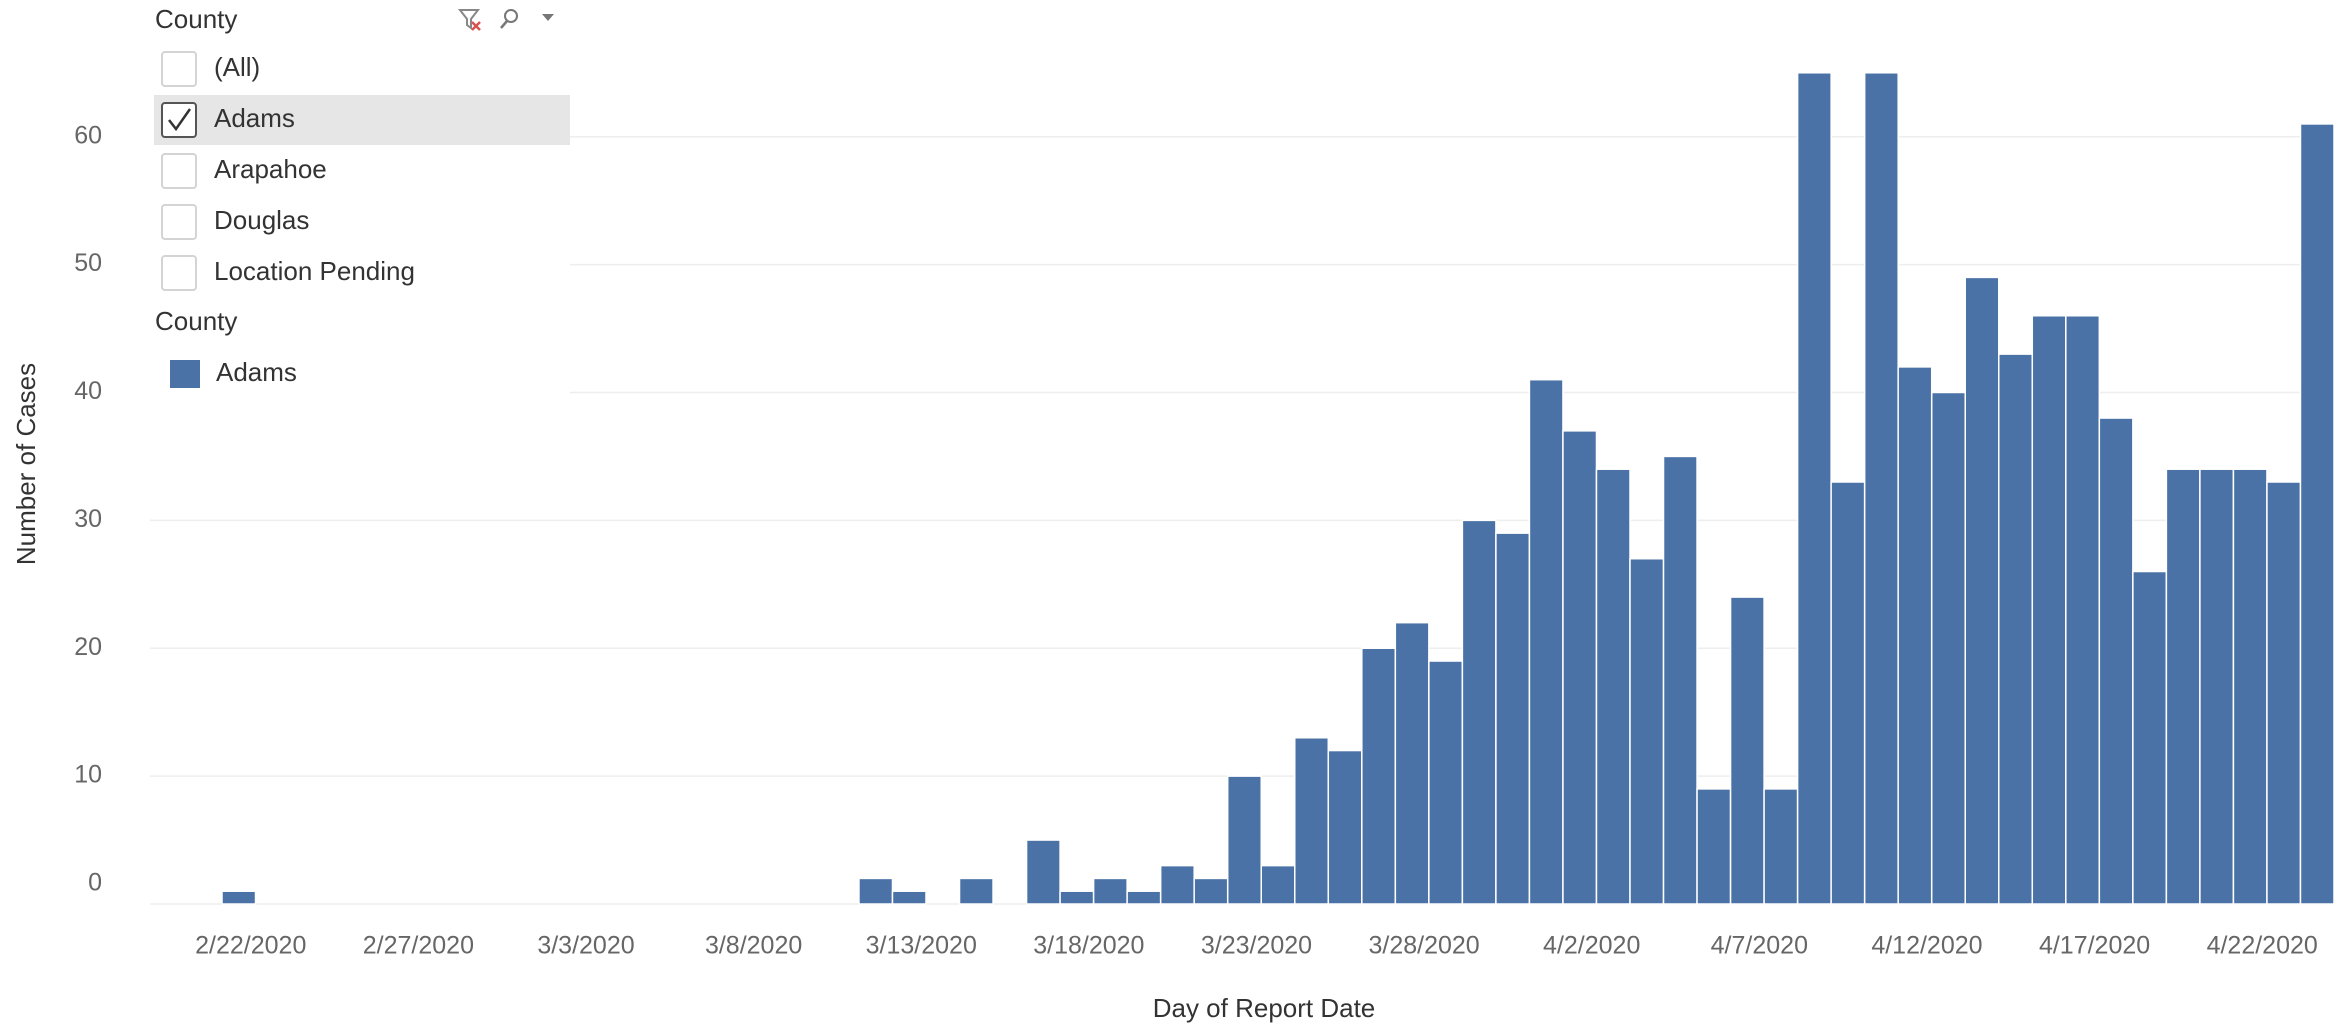 The height and width of the screenshot is (1028, 2346). What do you see at coordinates (418, 946) in the screenshot?
I see `x-tick-label: 2/27/2020` at bounding box center [418, 946].